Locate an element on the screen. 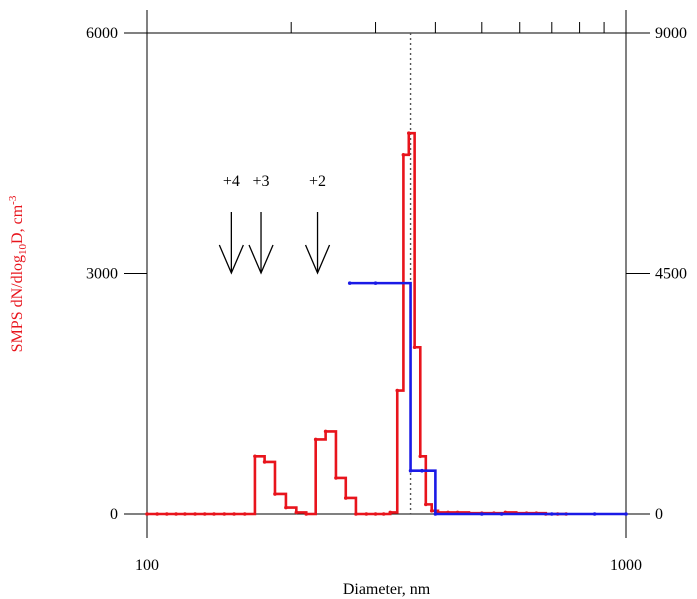 This screenshot has width=697, height=599. y-axis-title-left: SMPS dN/dlog10D, cm-3 is located at coordinates (18, 273).